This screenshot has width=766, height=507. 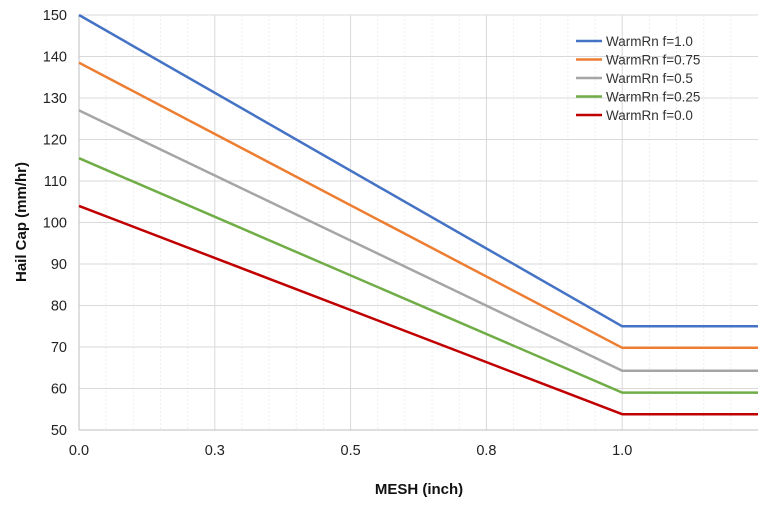 I want to click on y-tick-label: 120, so click(x=55, y=141).